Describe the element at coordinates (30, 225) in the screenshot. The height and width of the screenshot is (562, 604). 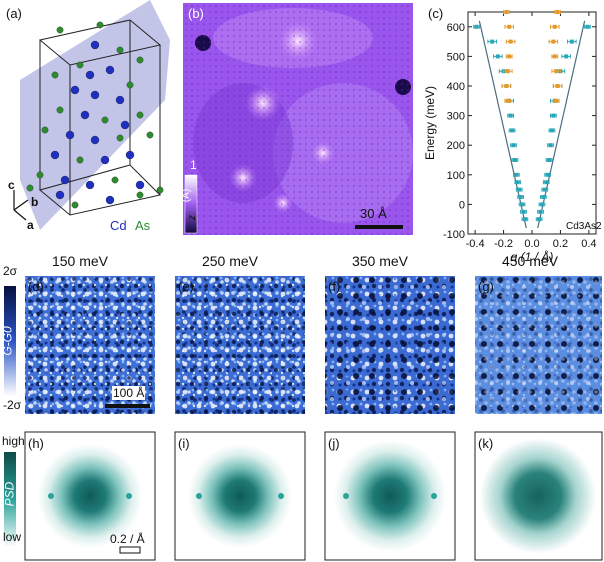
I see `axis-a-label: a` at that location.